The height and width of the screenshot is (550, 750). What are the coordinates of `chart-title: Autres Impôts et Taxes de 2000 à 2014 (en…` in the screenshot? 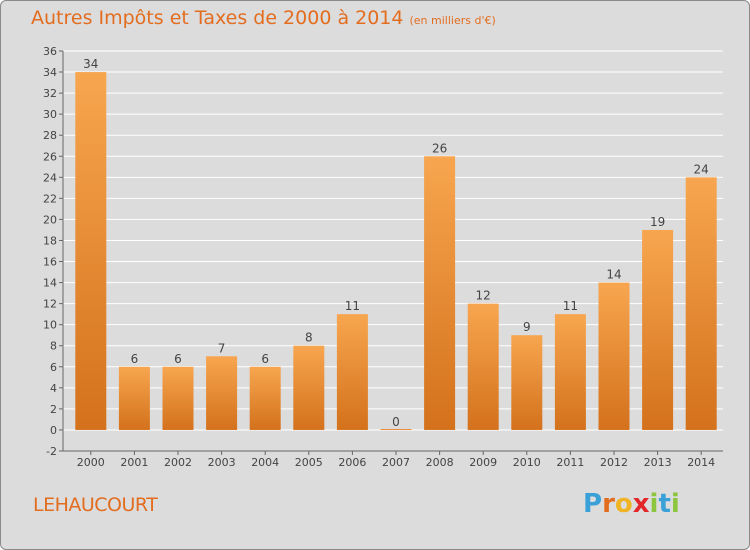 It's located at (263, 18).